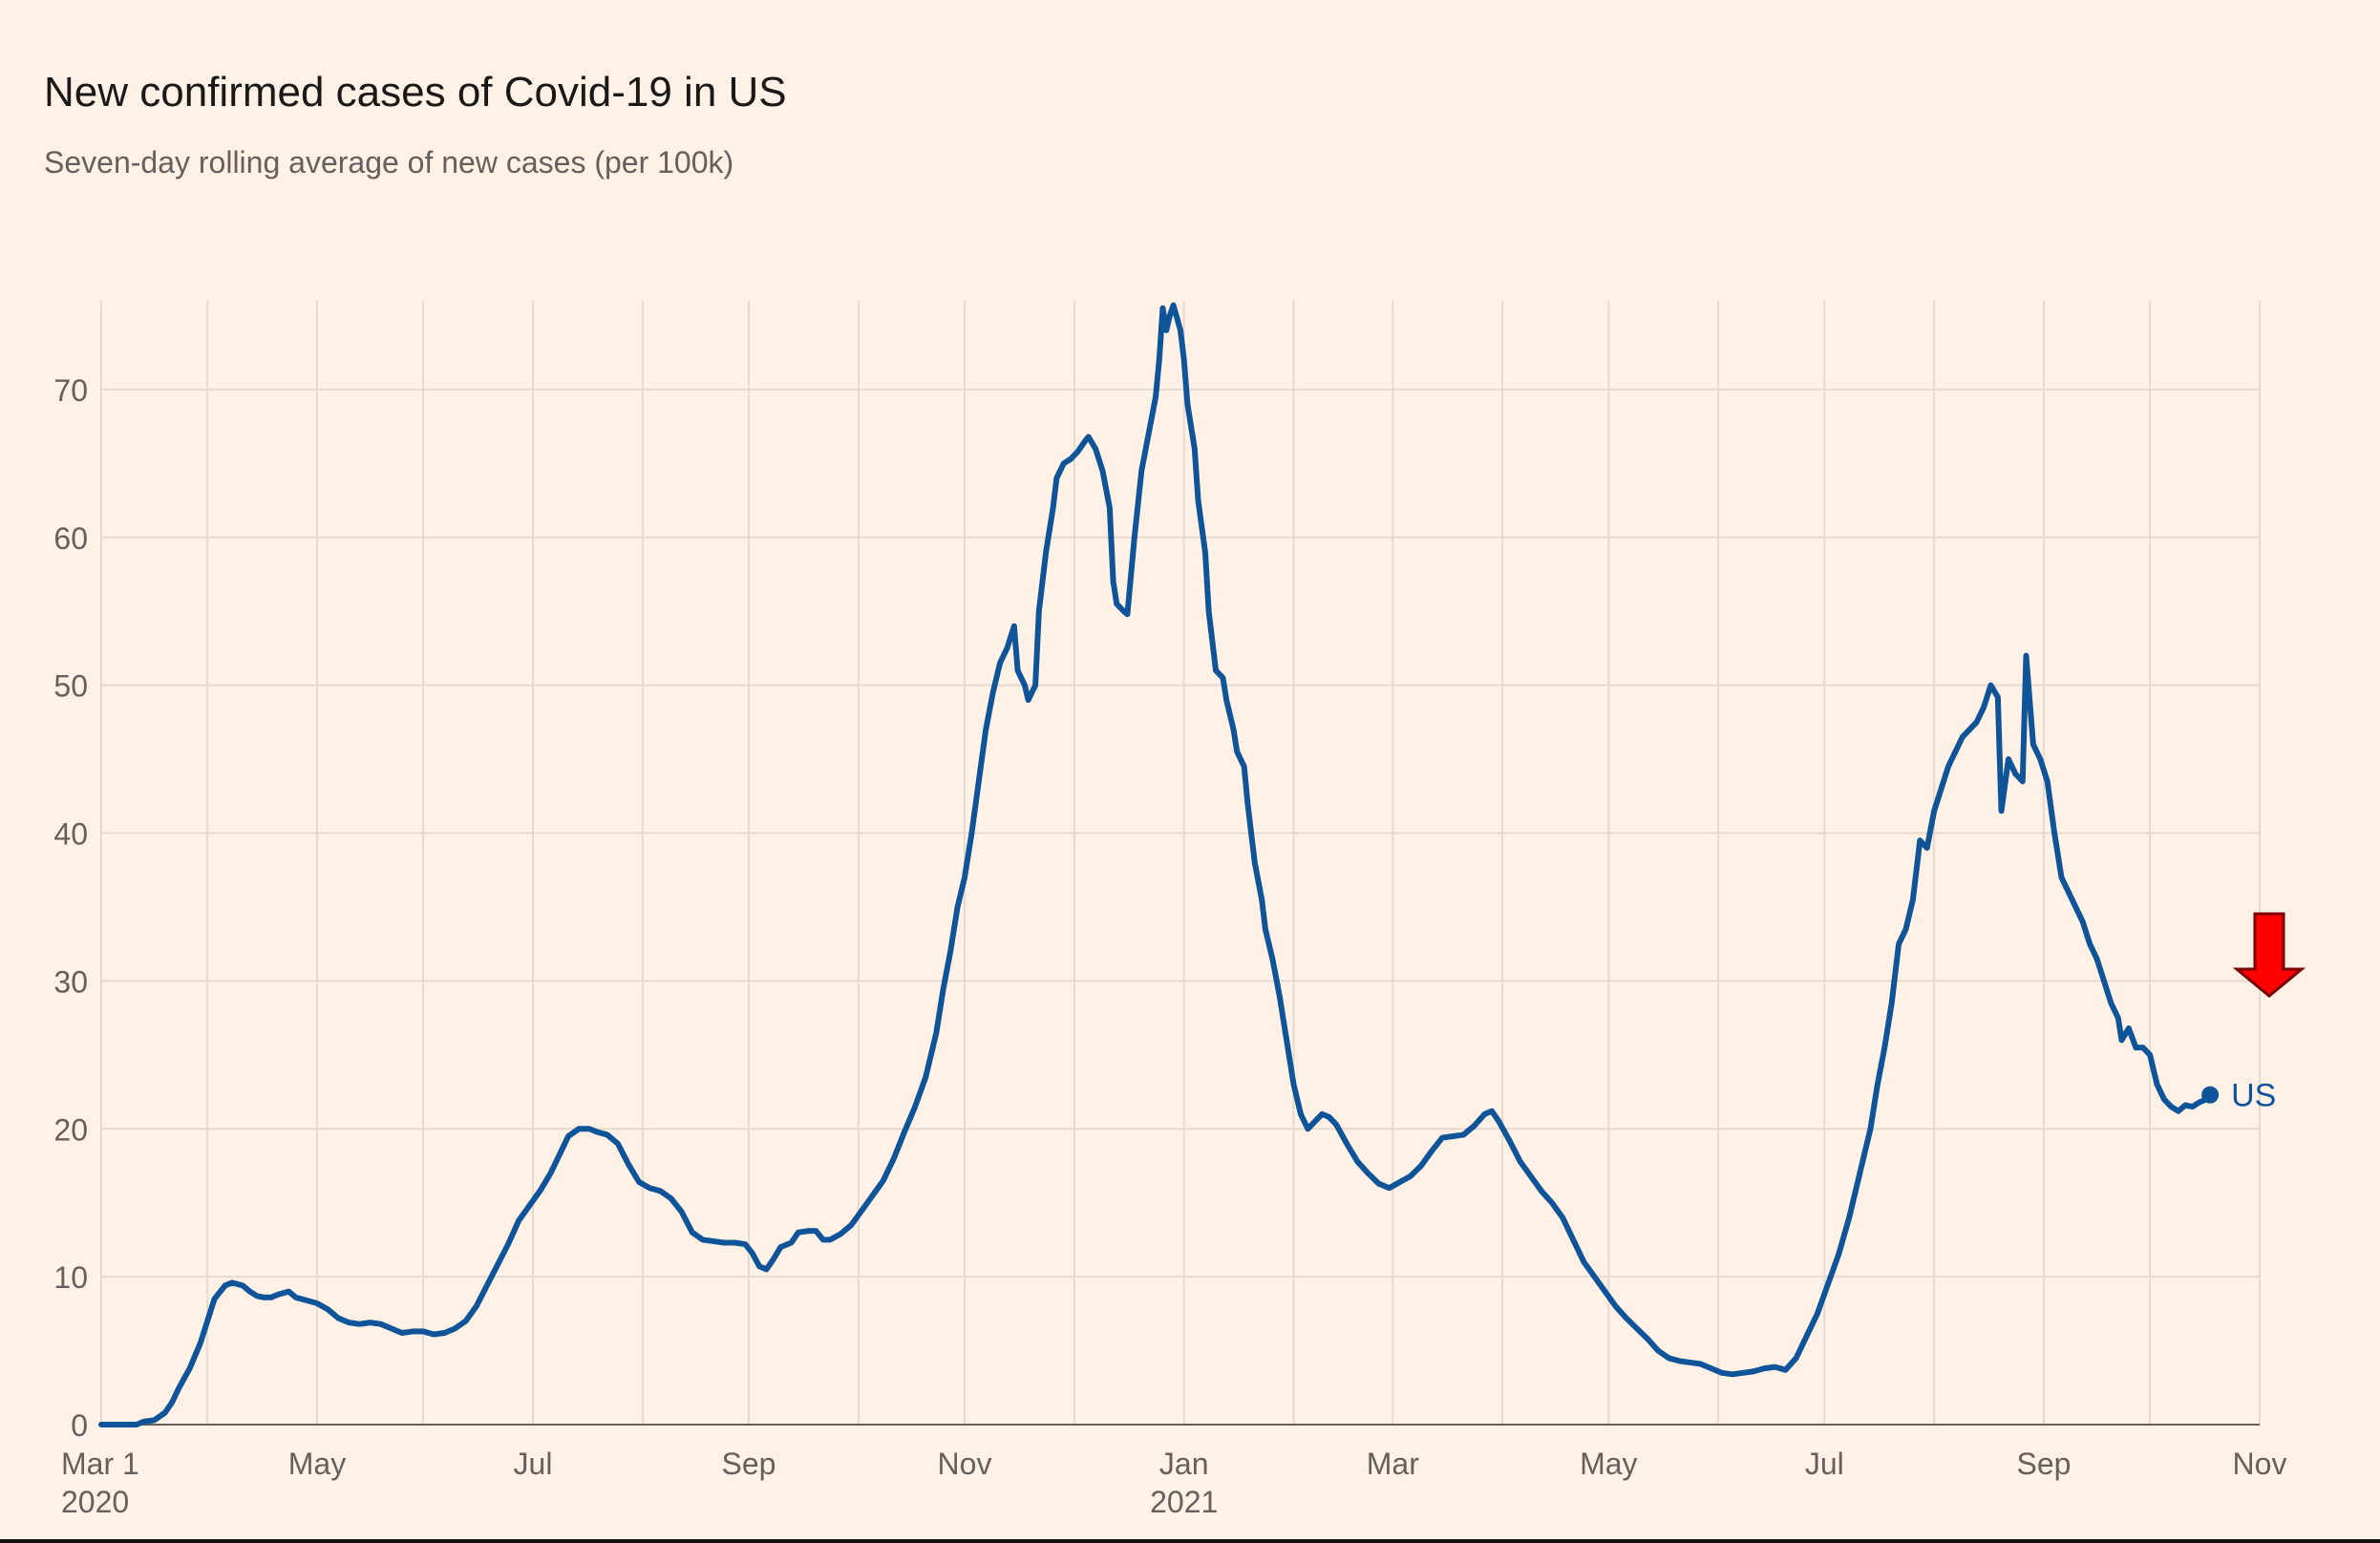 This screenshot has height=1543, width=2380. I want to click on y-tick-label-3: 30, so click(71, 981).